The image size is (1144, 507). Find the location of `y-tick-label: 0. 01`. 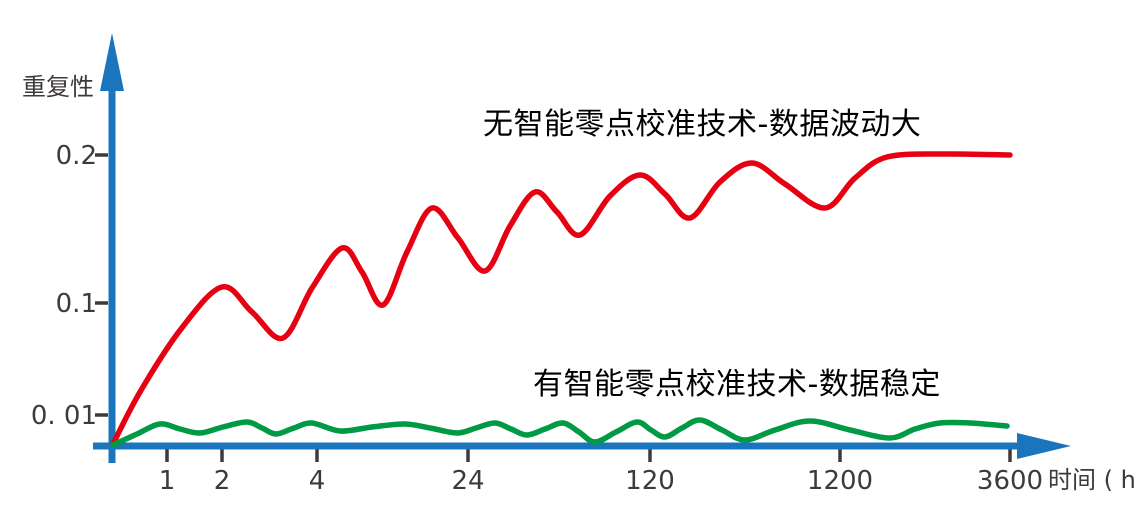

y-tick-label: 0. 01 is located at coordinates (63, 416).